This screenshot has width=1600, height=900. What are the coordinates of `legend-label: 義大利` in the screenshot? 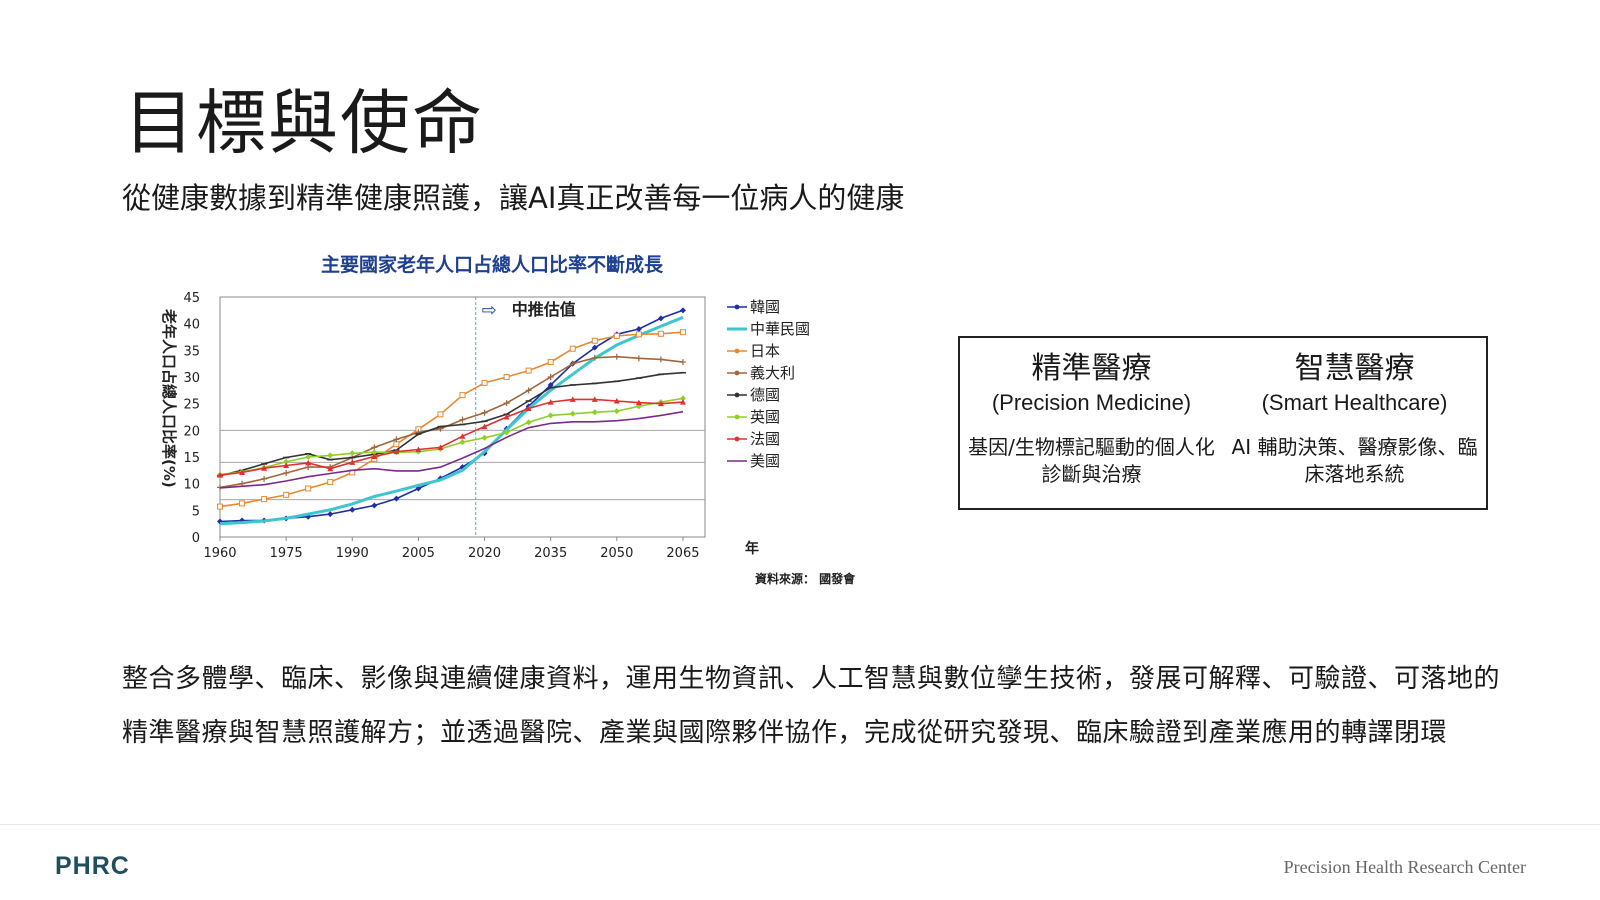 It's located at (772, 373).